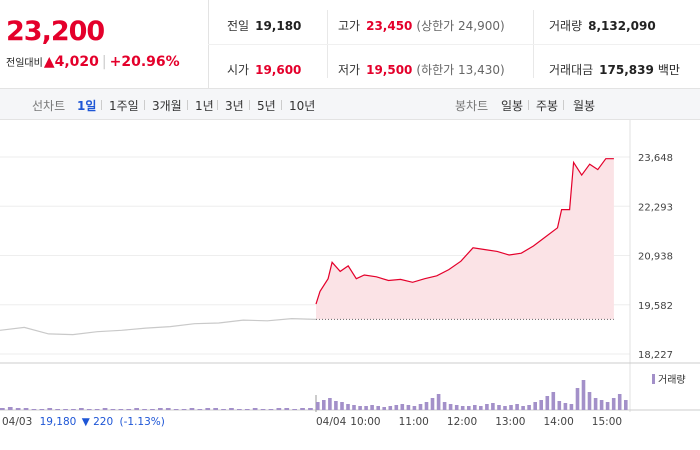  I want to click on x-tick-label: 10:00, so click(365, 422).